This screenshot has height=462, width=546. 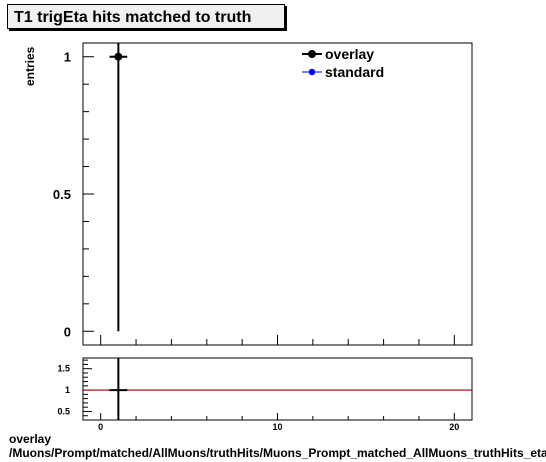 I want to click on ratio-y-tick-label: 0.5, so click(x=63, y=411).